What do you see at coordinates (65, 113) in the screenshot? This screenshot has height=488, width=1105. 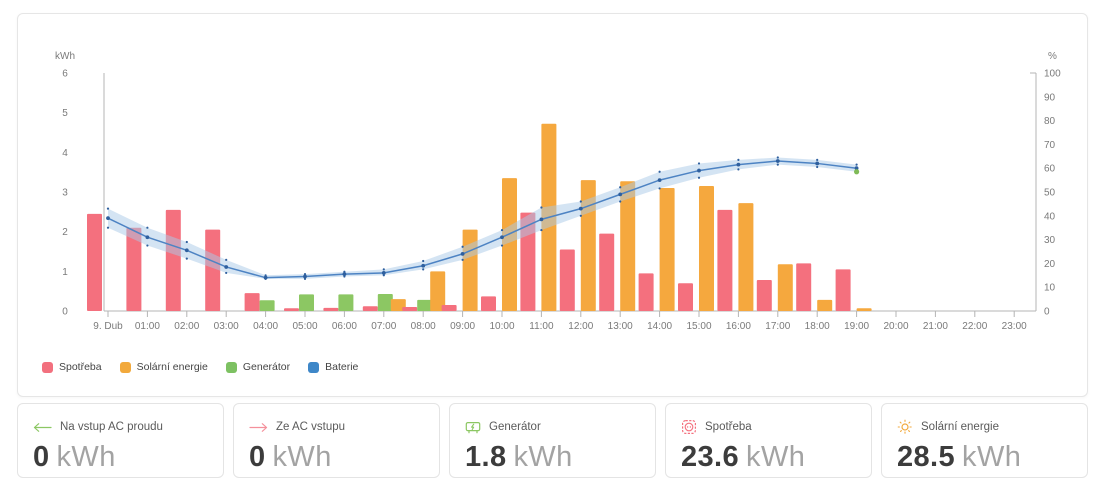 I see `svg-text: 5` at bounding box center [65, 113].